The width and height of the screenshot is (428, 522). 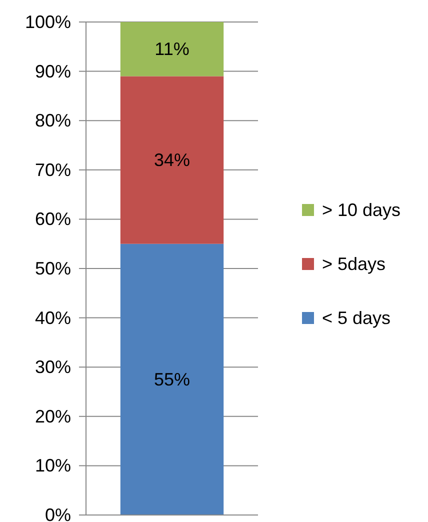 I want to click on y-tick-label: 20%, so click(x=52, y=416).